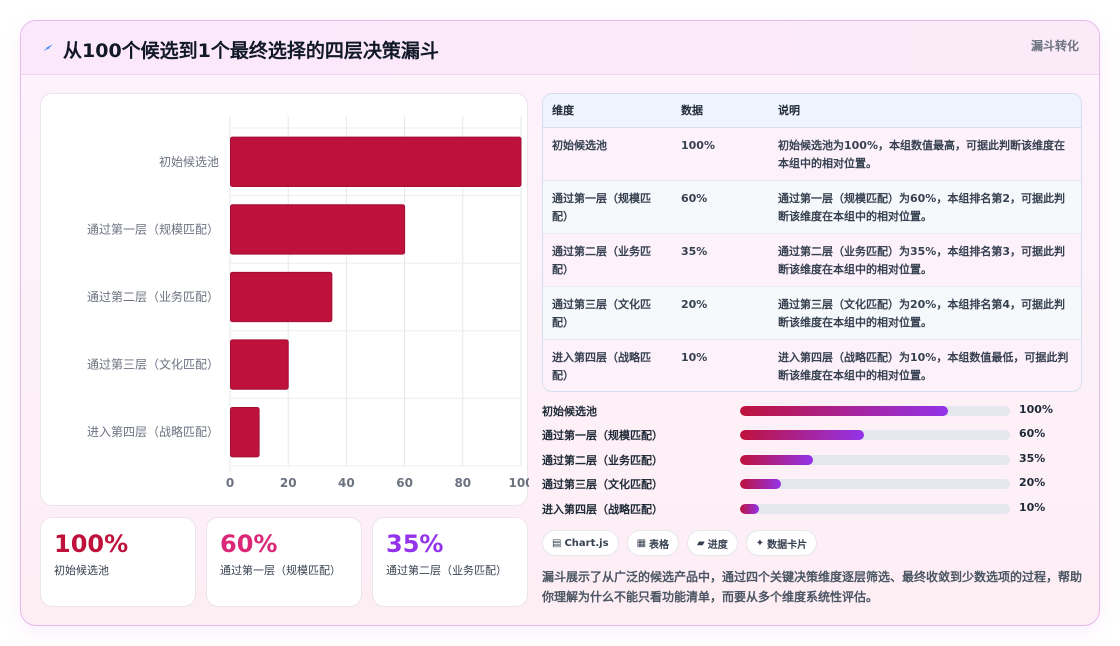  What do you see at coordinates (153, 296) in the screenshot?
I see `category-label: 通过第二层（业务匹配）` at bounding box center [153, 296].